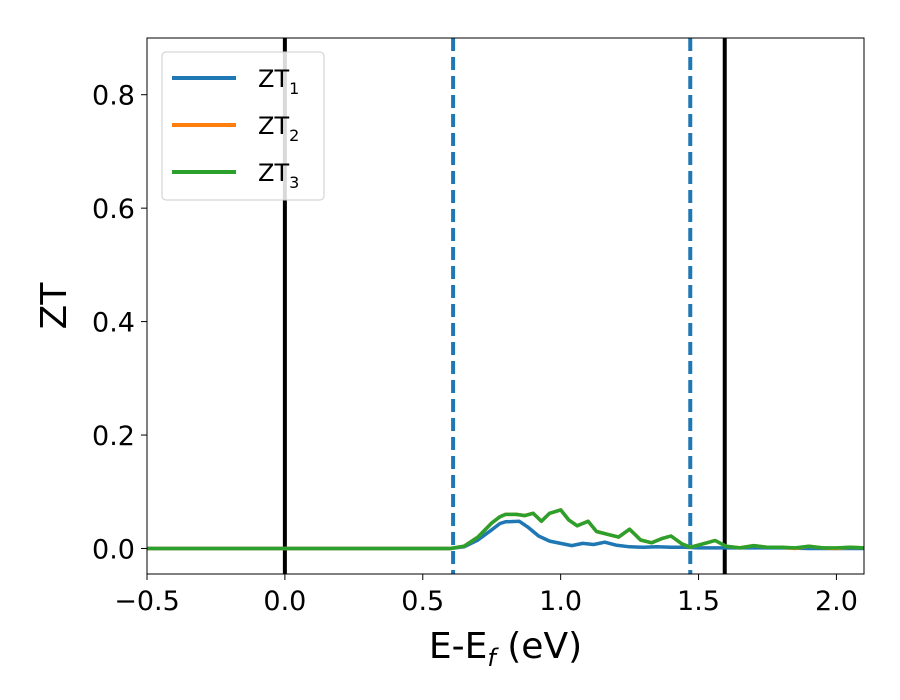  What do you see at coordinates (113, 549) in the screenshot?
I see `y-tick-label: 0.0` at bounding box center [113, 549].